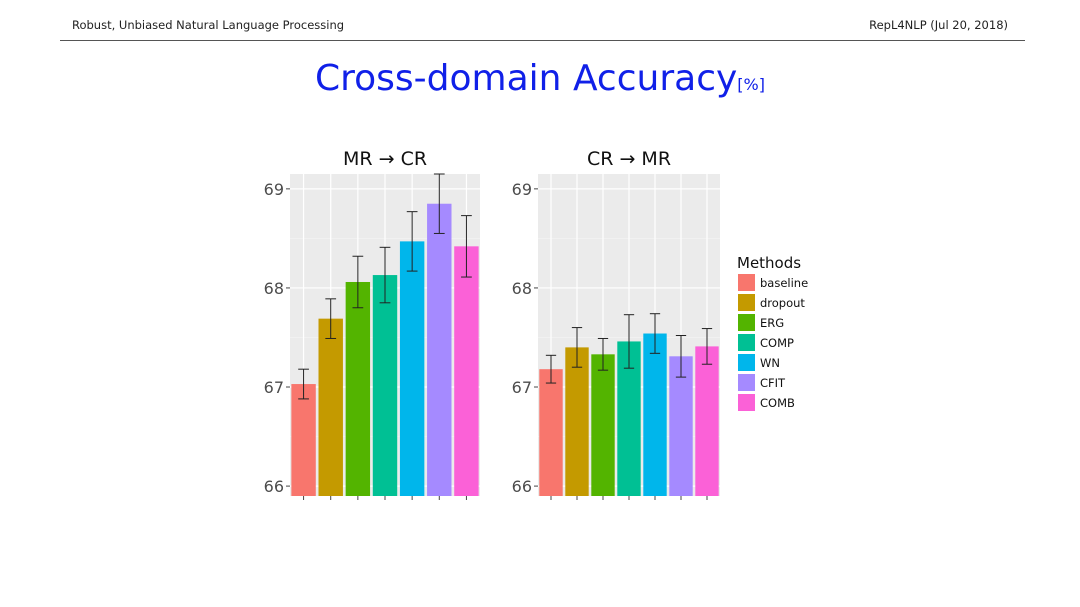  What do you see at coordinates (526, 78) in the screenshot?
I see `slide-title-main: Cross-domain Accuracy` at bounding box center [526, 78].